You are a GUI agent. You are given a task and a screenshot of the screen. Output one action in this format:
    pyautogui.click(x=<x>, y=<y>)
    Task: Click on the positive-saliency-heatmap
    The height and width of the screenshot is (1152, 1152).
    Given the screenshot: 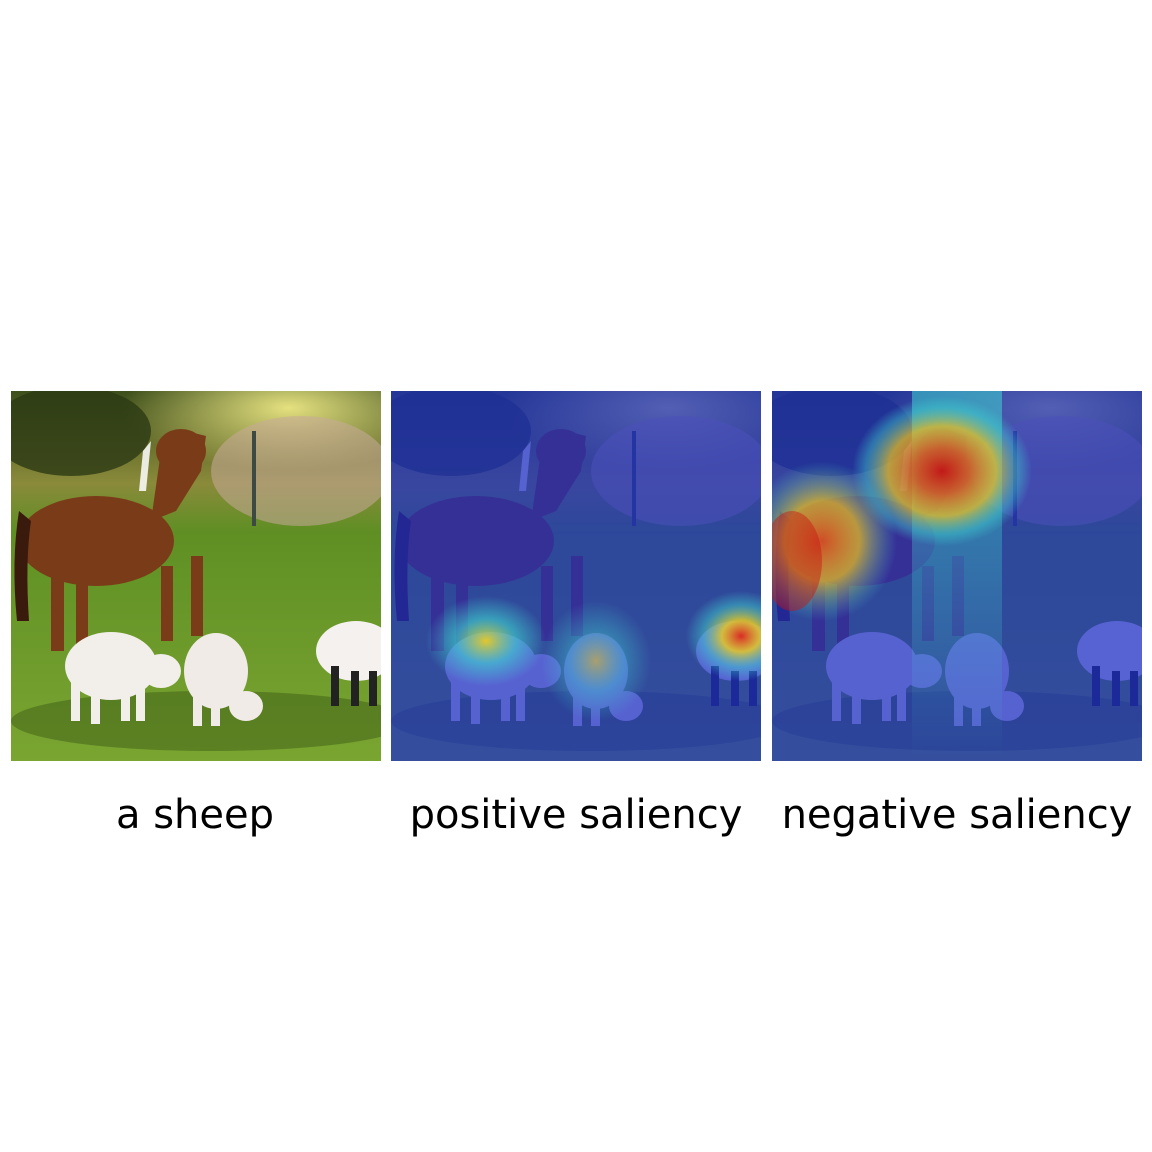 What is the action you would take?
    pyautogui.click(x=576, y=576)
    